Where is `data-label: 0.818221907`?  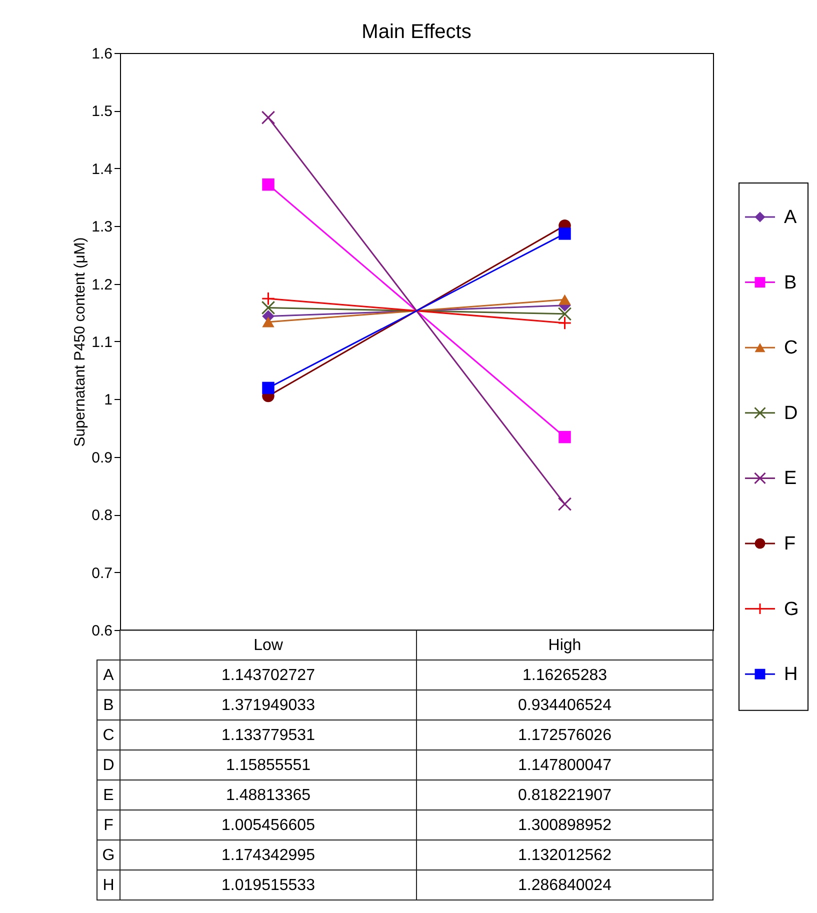
data-label: 0.818221907 is located at coordinates (565, 795).